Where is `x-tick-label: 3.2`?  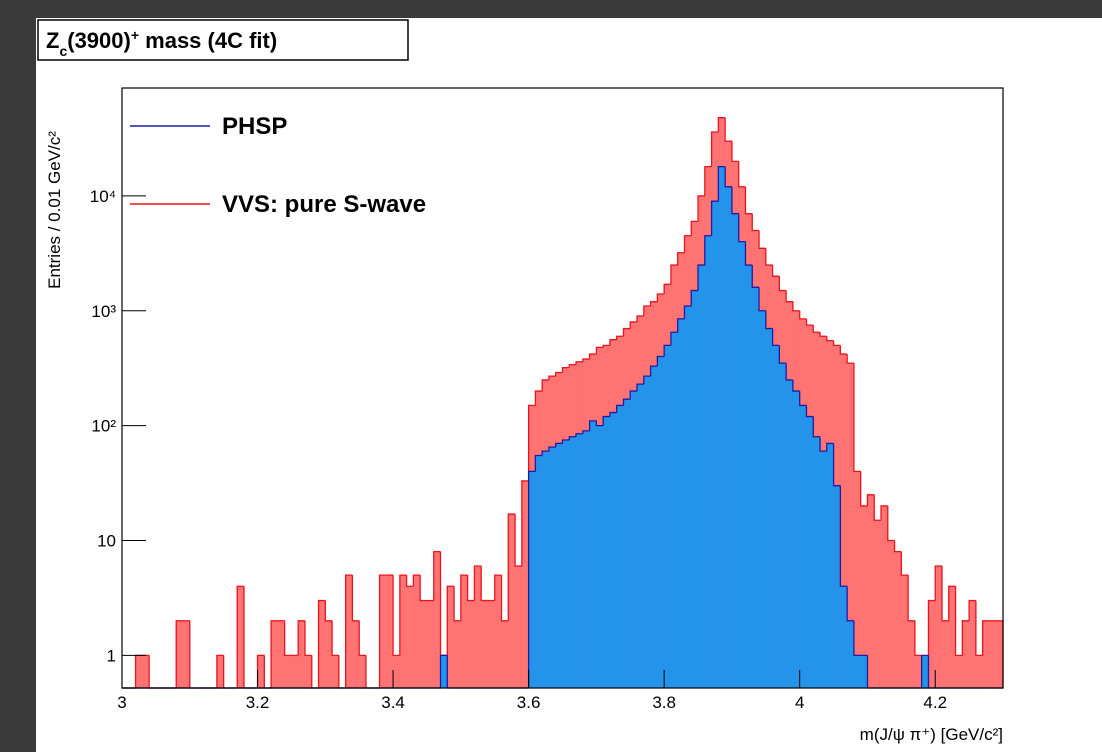
x-tick-label: 3.2 is located at coordinates (258, 702).